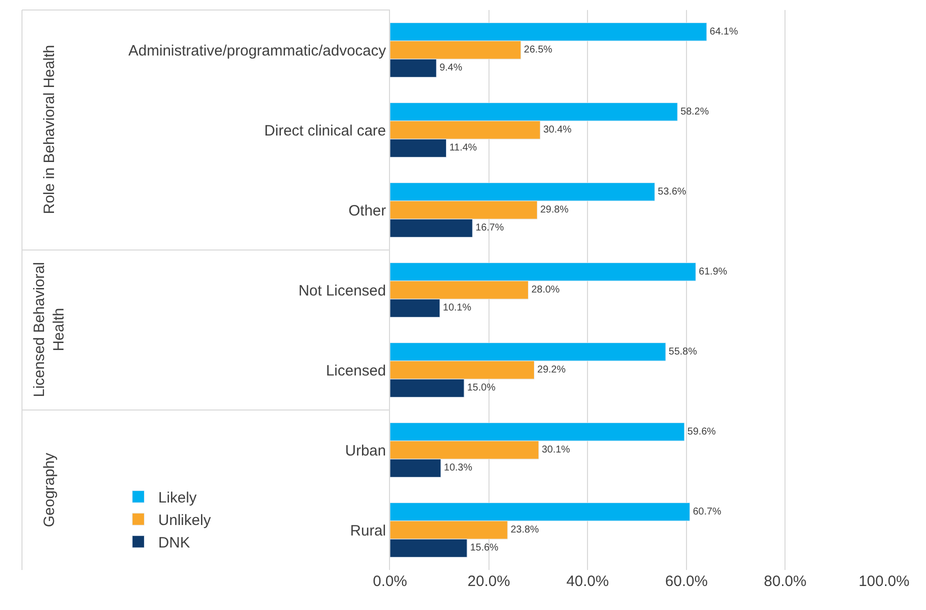 This screenshot has height=610, width=926. I want to click on data-label: 26.5%, so click(538, 50).